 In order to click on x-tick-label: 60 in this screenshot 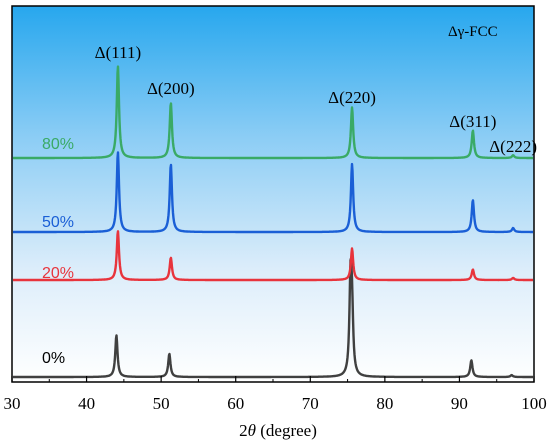, I will do `click(235, 403)`.